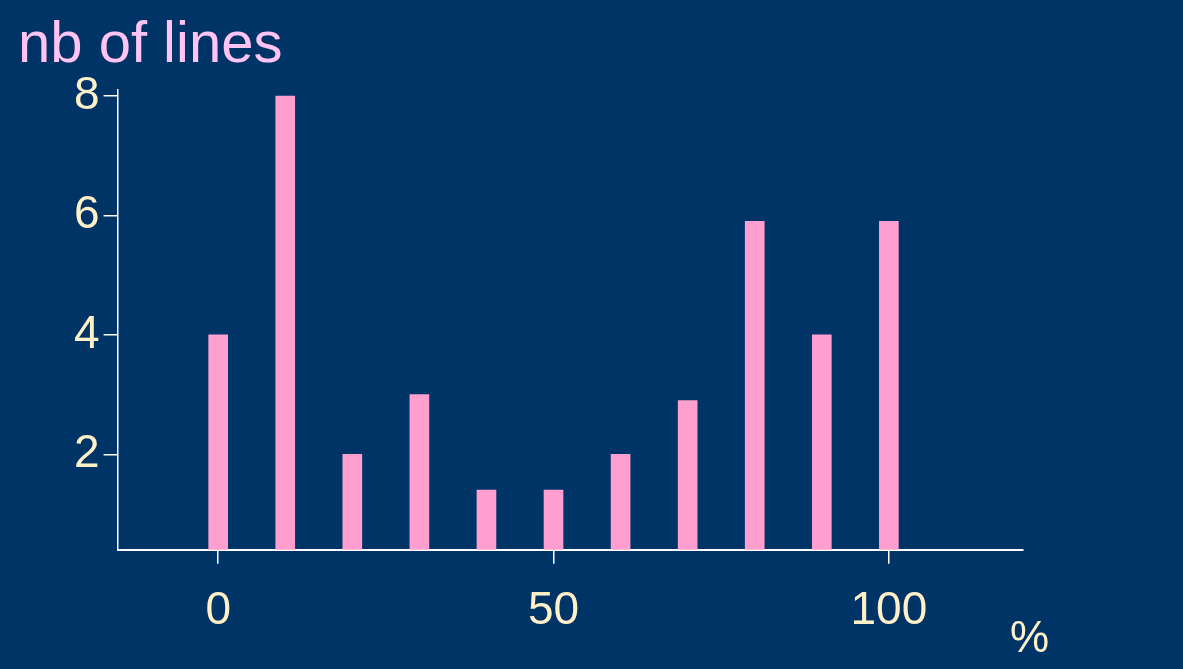 The width and height of the screenshot is (1183, 669). What do you see at coordinates (86, 331) in the screenshot?
I see `y-tick-label: 4` at bounding box center [86, 331].